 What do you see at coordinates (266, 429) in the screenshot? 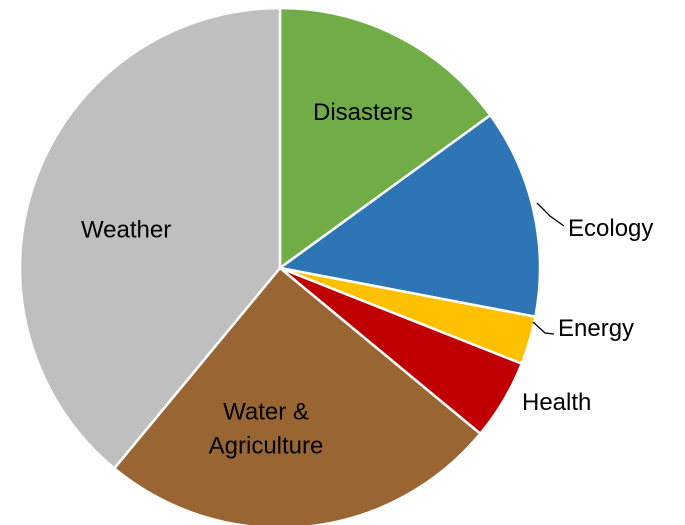
I see `slice-label-water-and-agriculture: Water & Agriculture` at bounding box center [266, 429].